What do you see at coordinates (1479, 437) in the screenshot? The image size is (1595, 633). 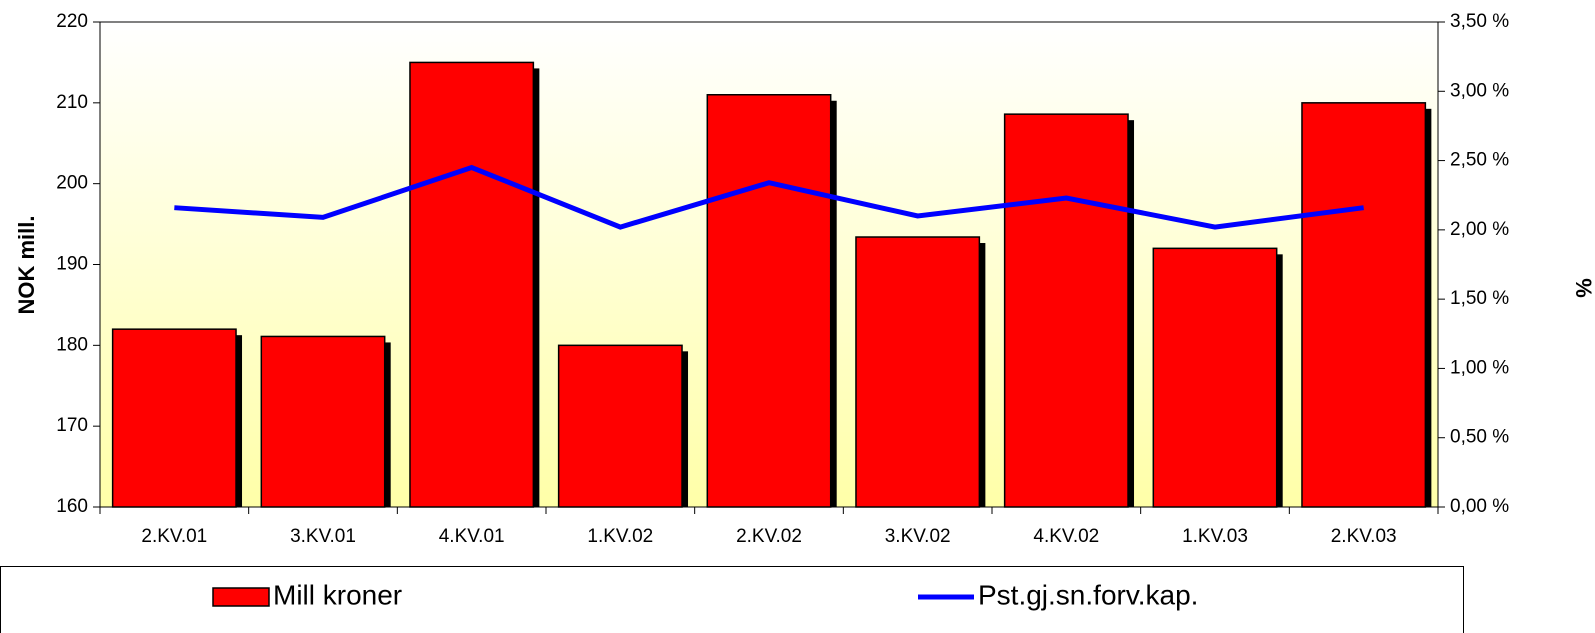 I see `y2-tick-label: 0,50 %` at bounding box center [1479, 437].